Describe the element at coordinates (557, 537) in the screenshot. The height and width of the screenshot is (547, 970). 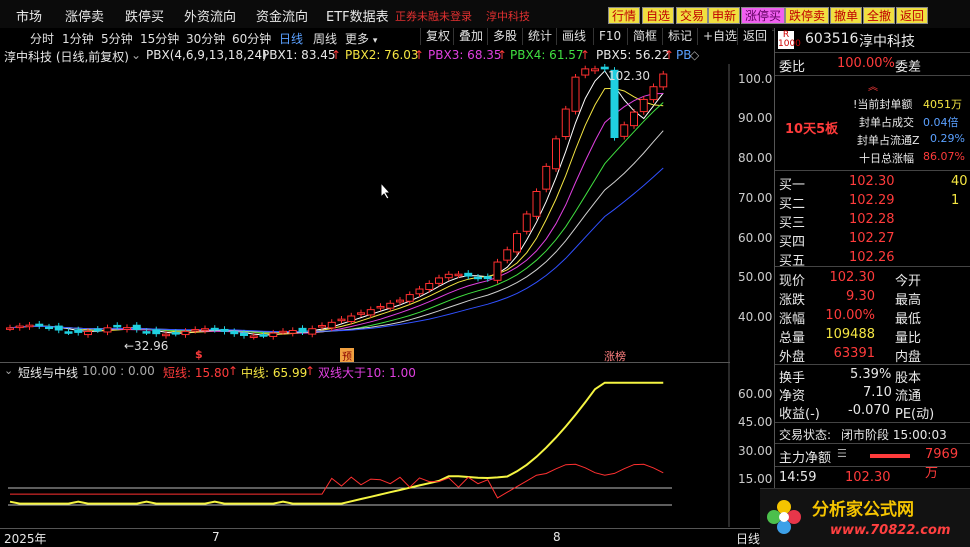
I see `date-august: 8` at that location.